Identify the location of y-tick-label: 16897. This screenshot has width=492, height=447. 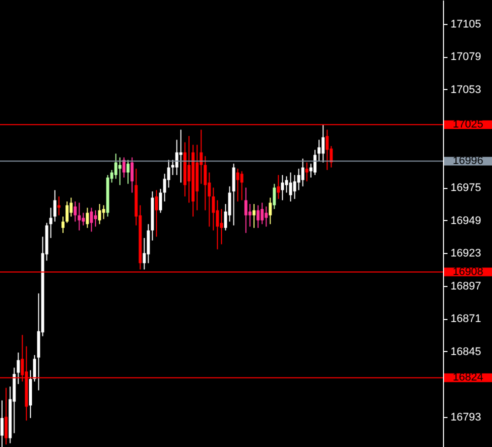
(466, 286).